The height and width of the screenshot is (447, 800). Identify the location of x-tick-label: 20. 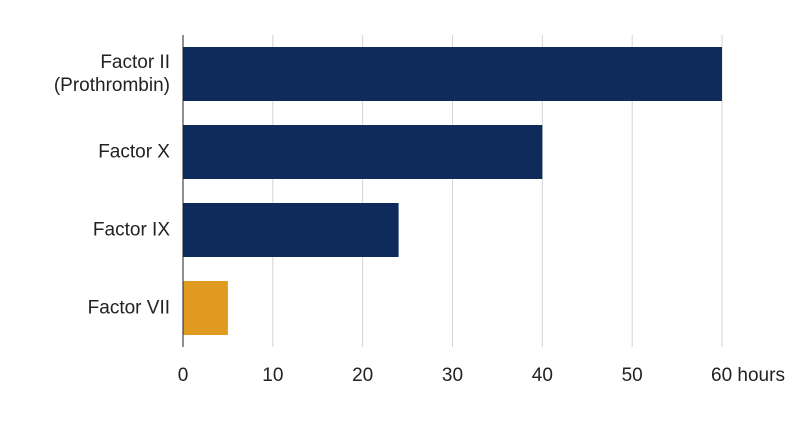
(362, 375).